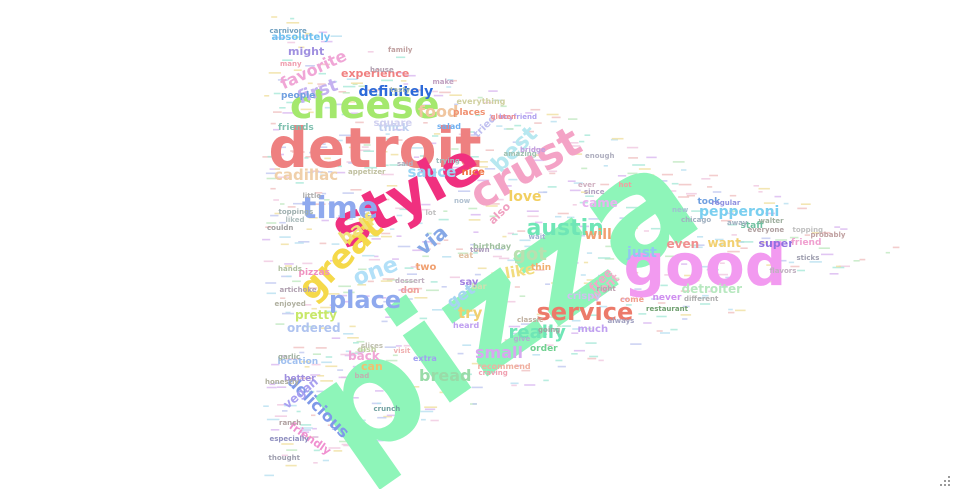 The height and width of the screenshot is (489, 954). Describe the element at coordinates (667, 297) in the screenshot. I see `word-never: never` at that location.